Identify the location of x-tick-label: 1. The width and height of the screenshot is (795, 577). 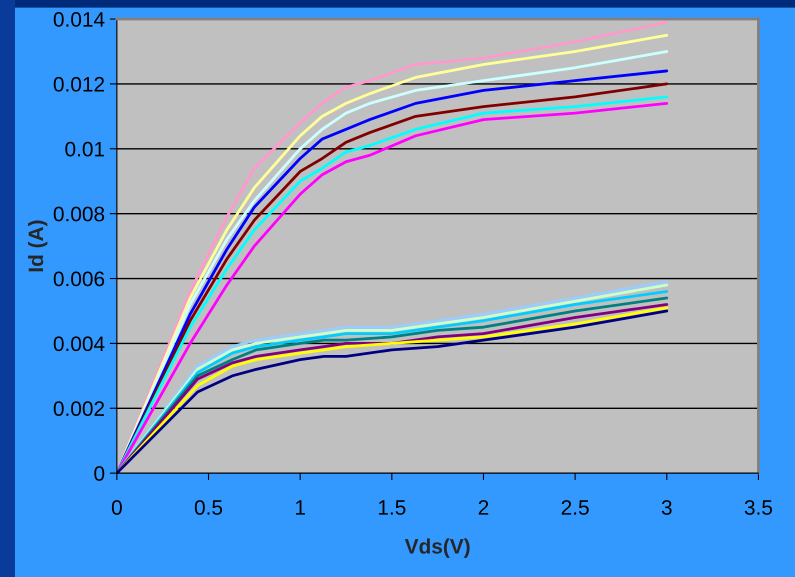
(300, 507).